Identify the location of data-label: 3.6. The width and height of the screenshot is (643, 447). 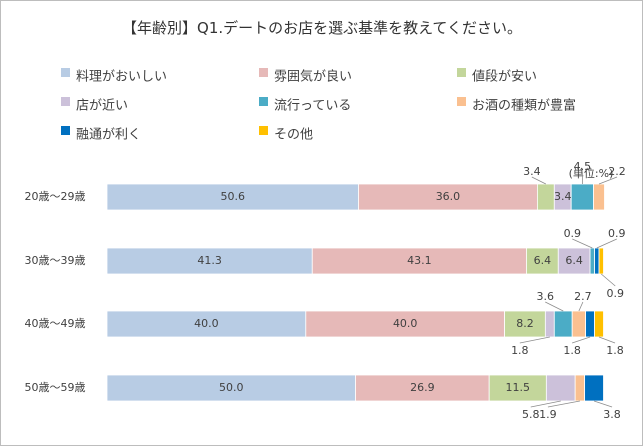
(545, 296).